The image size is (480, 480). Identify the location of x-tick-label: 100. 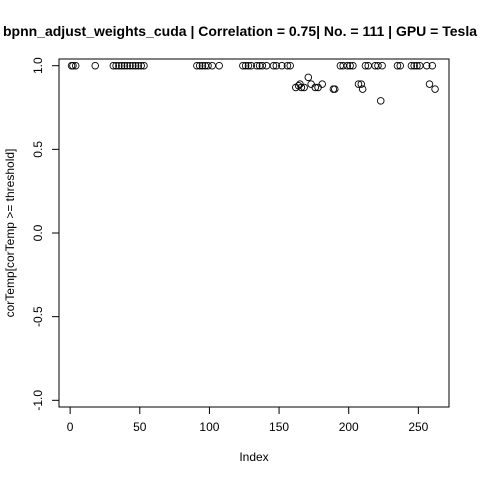
(209, 427).